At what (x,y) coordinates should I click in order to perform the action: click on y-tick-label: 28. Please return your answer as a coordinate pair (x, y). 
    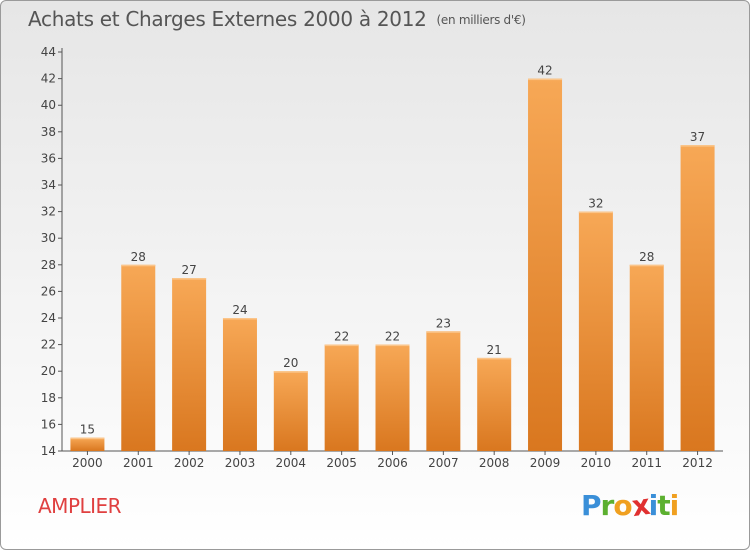
    Looking at the image, I should click on (48, 265).